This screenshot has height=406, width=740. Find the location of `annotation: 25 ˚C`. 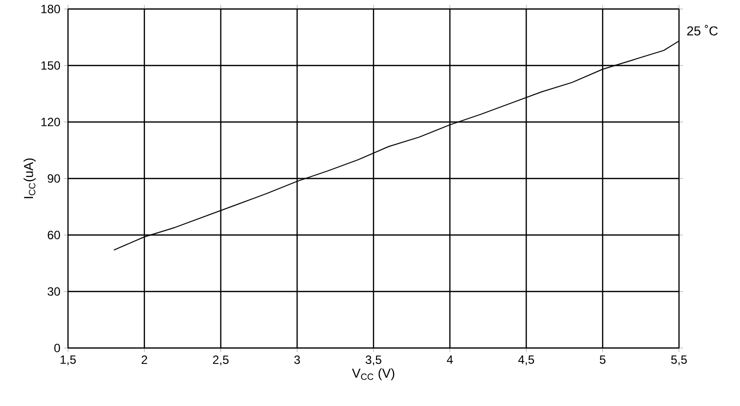

annotation: 25 ˚C is located at coordinates (702, 30).